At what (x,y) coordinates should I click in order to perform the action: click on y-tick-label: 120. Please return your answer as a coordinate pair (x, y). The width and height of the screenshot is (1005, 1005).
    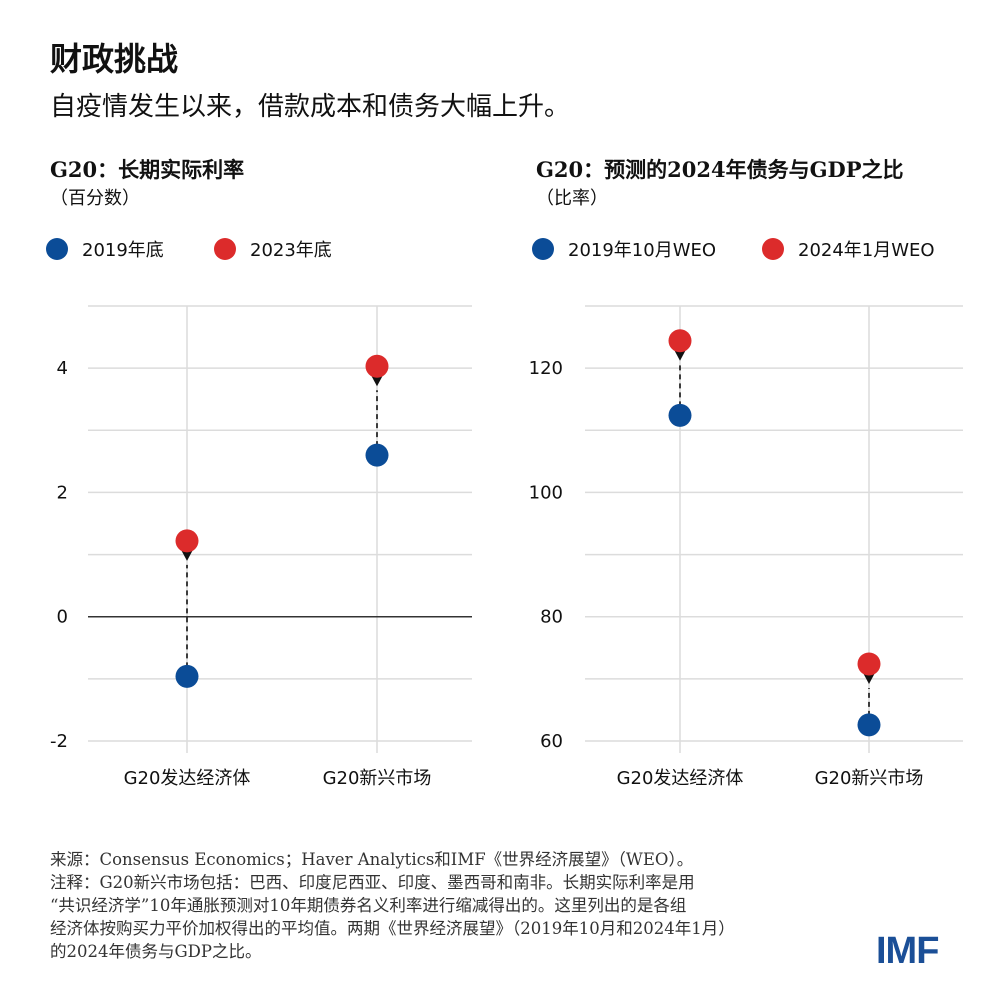
    Looking at the image, I should click on (546, 368).